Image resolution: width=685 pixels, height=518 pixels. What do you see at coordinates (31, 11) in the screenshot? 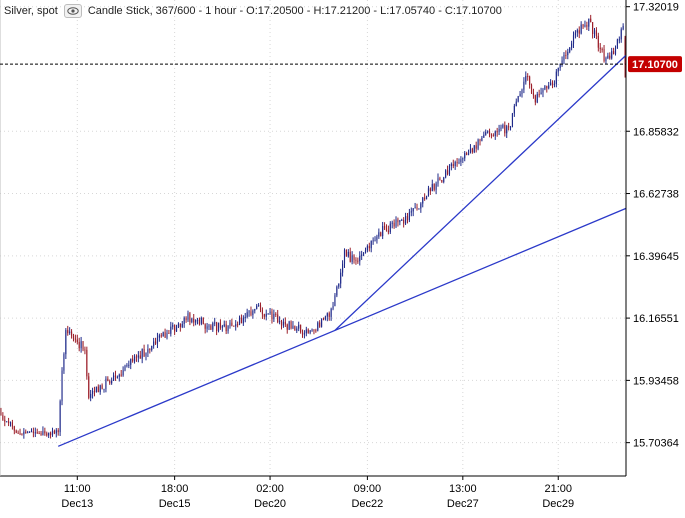
I see `instrument-name: Silver, spot` at bounding box center [31, 11].